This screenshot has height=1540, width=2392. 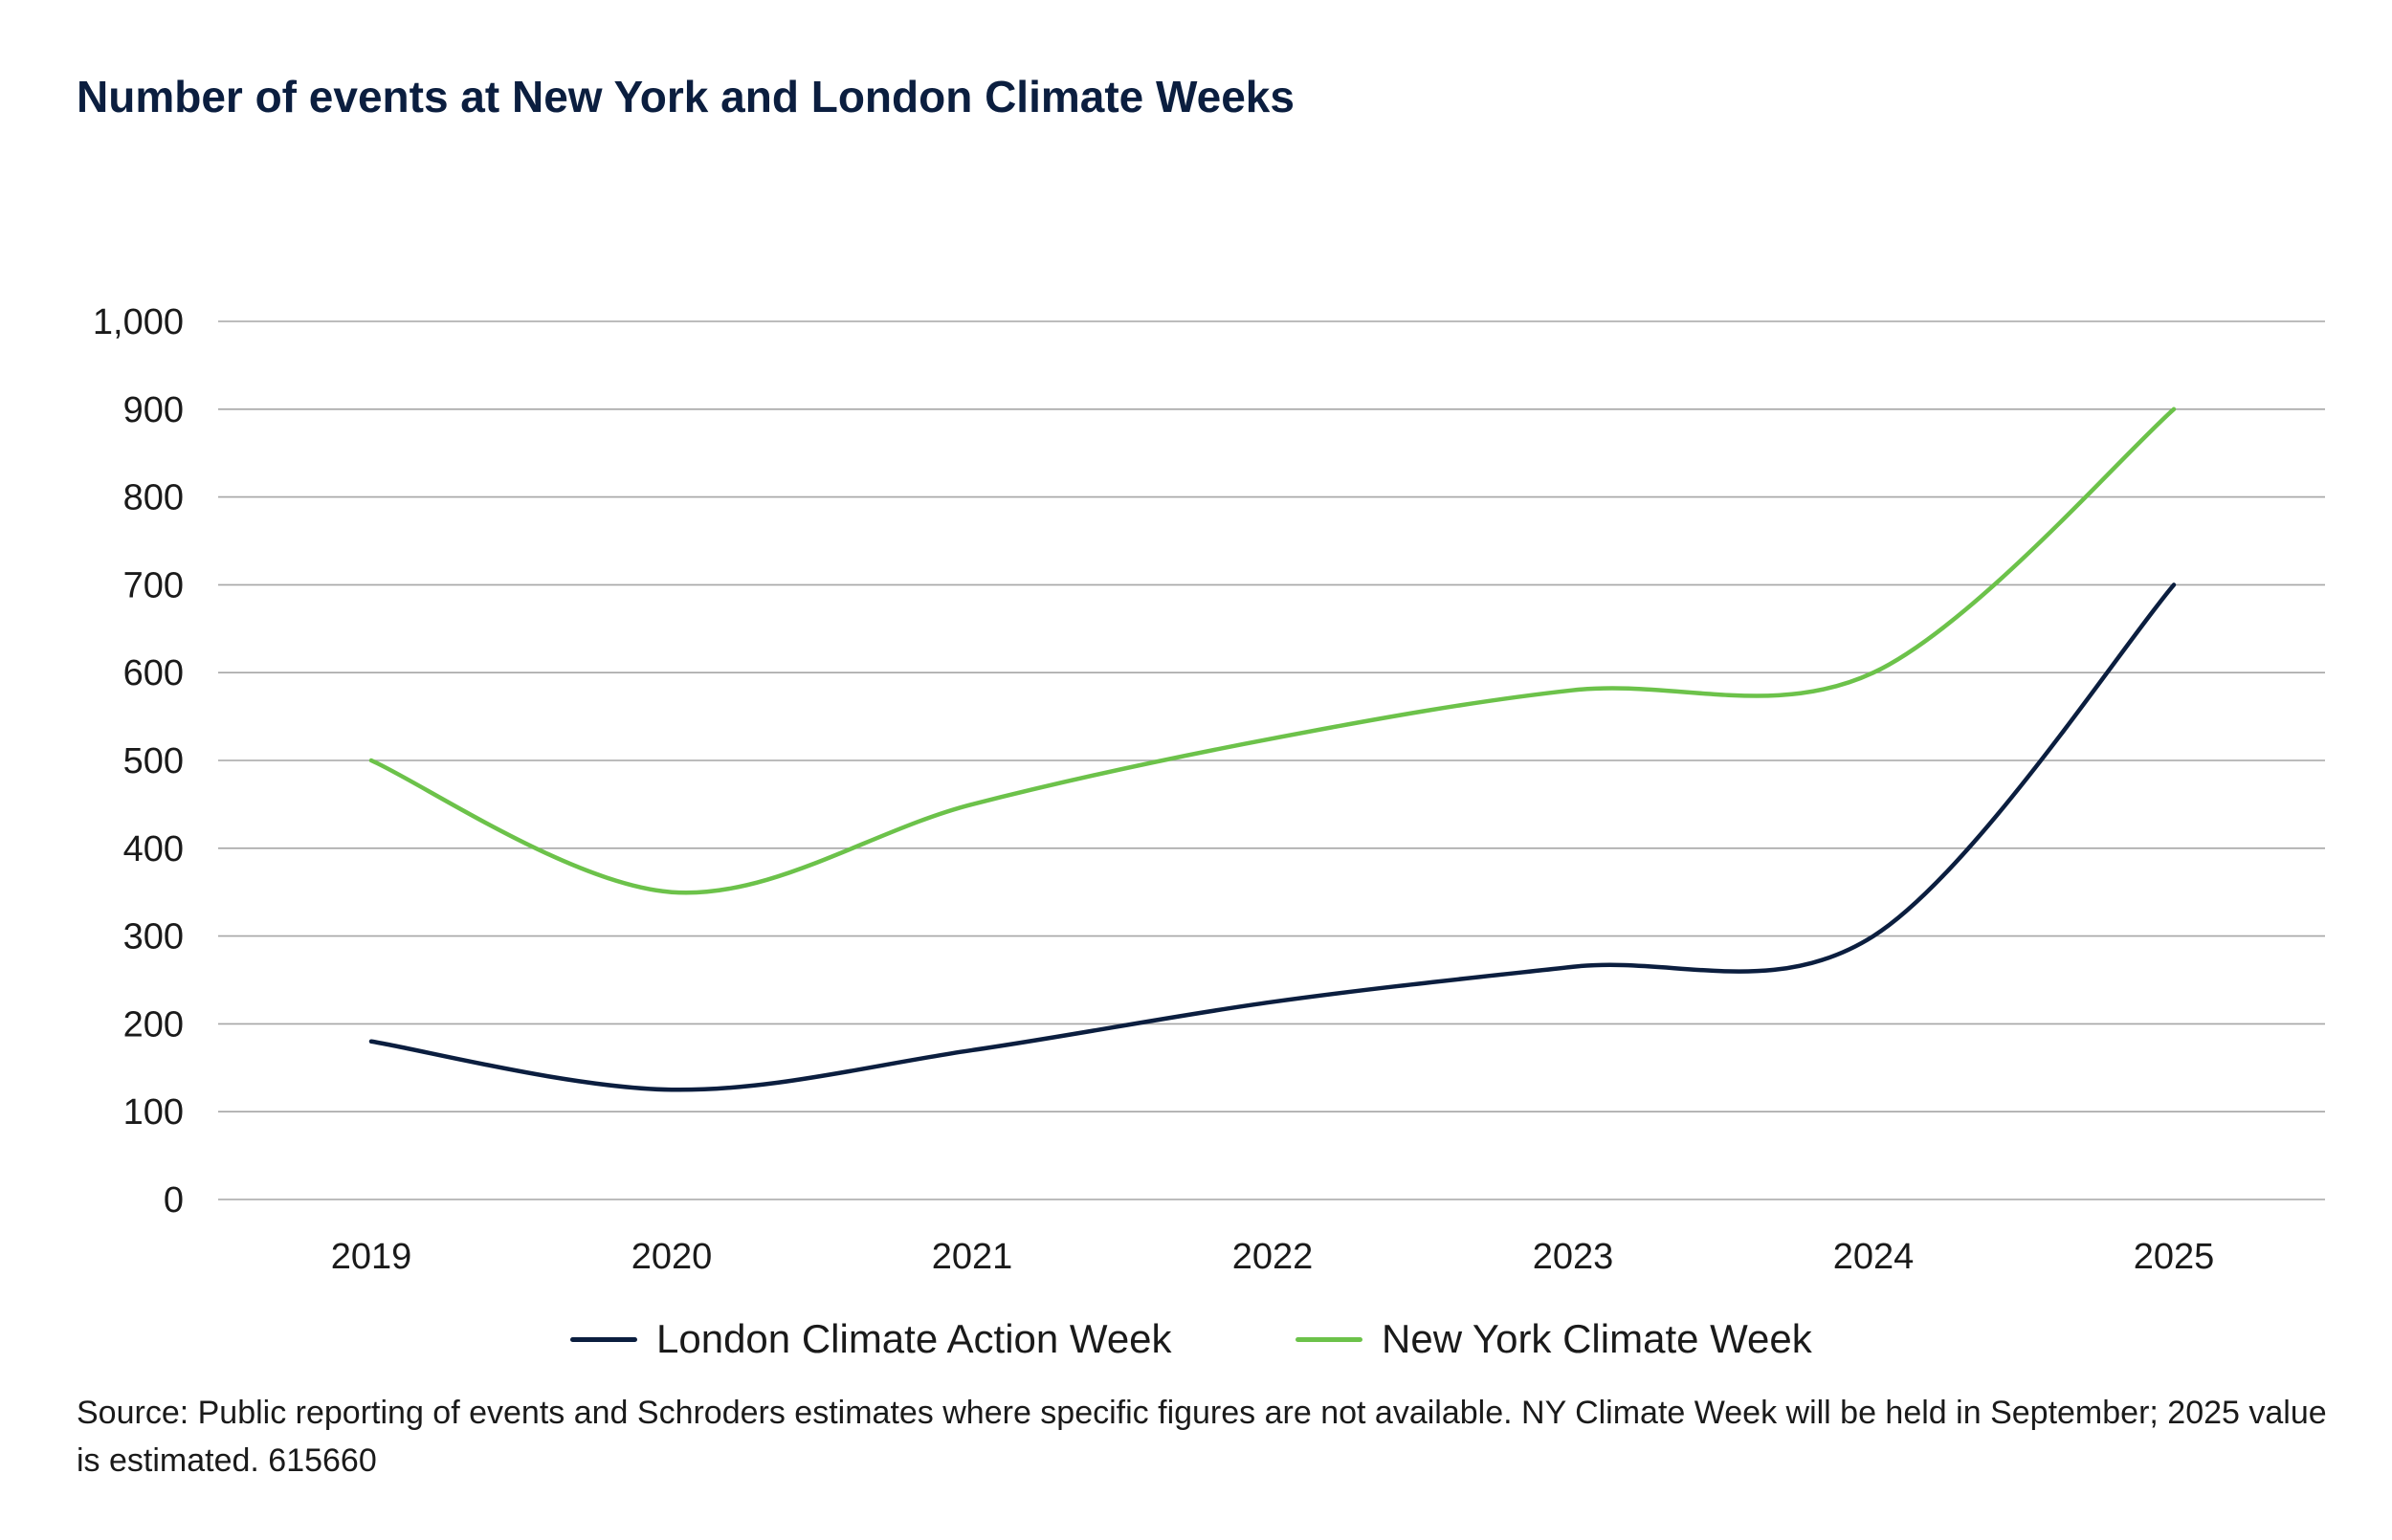 What do you see at coordinates (154, 585) in the screenshot?
I see `y-tick-label: 700` at bounding box center [154, 585].